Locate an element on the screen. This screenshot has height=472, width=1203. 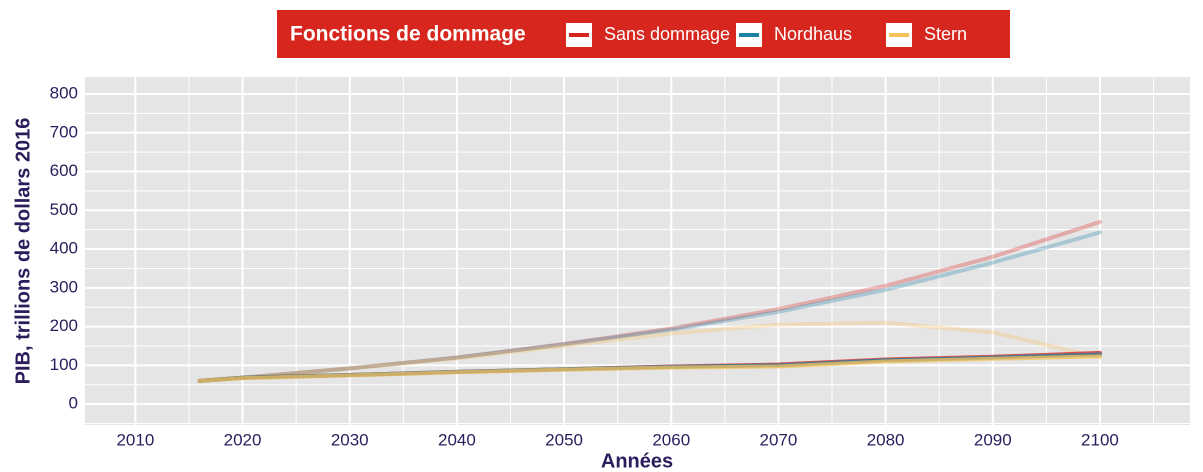
x-tick-label: 2050 is located at coordinates (564, 439).